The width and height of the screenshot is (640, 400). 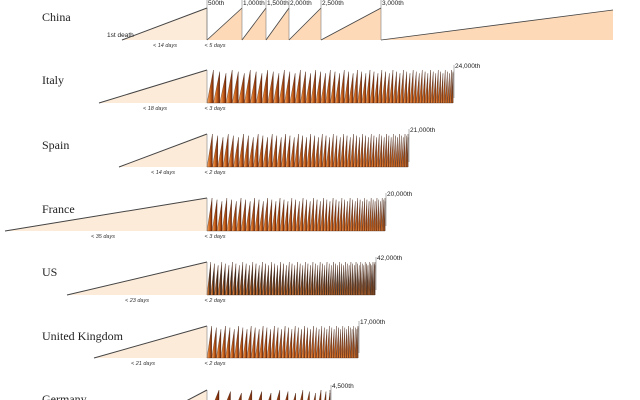 What do you see at coordinates (390, 258) in the screenshot?
I see `end-label: 42,000th` at bounding box center [390, 258].